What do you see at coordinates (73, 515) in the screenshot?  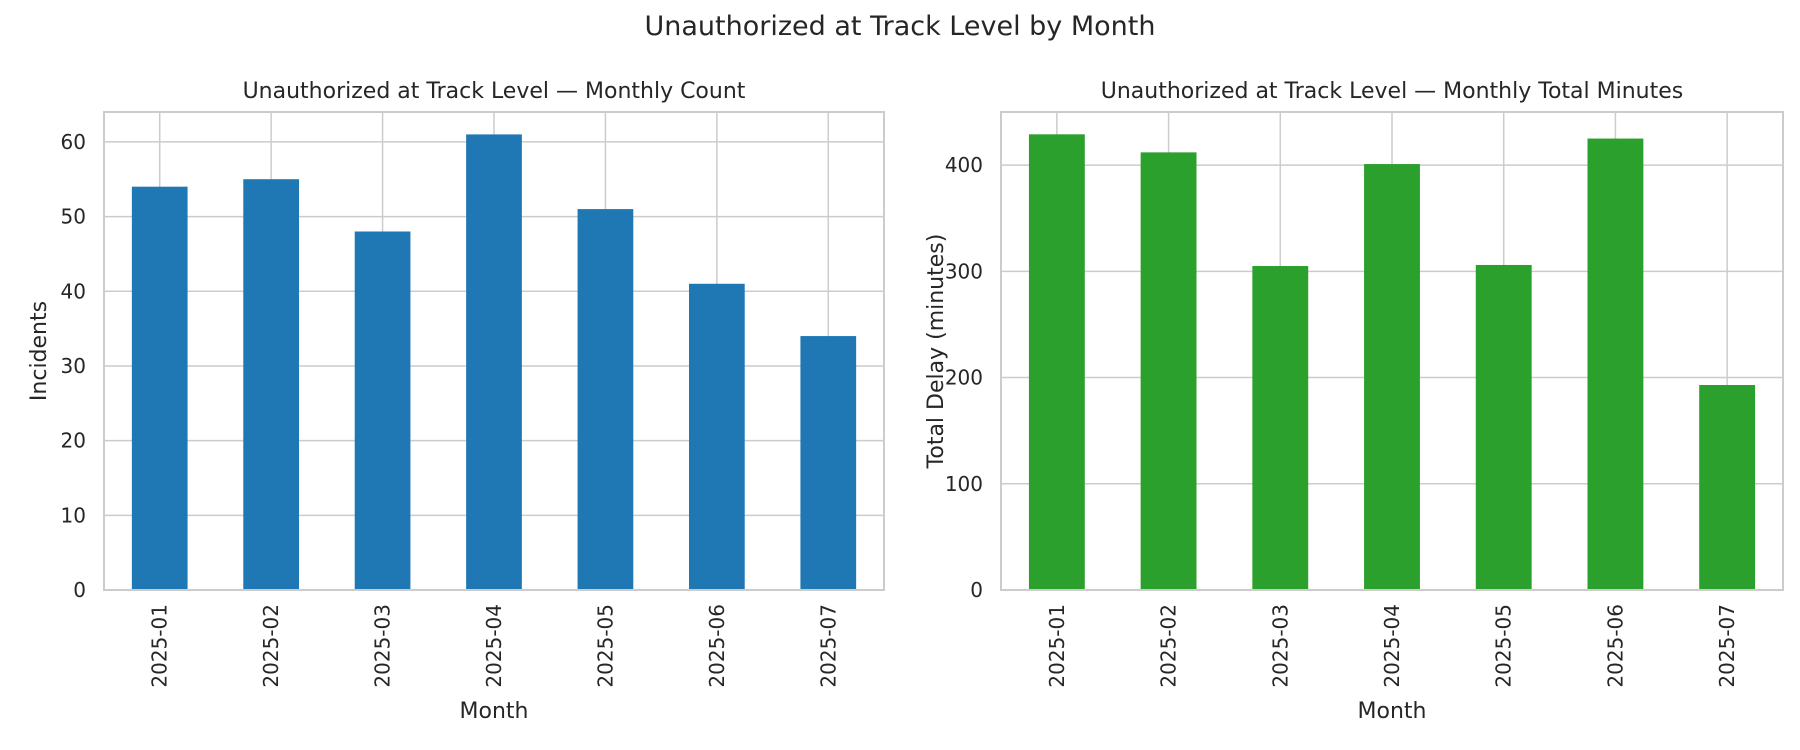 I see `y-tick-label: 10` at bounding box center [73, 515].